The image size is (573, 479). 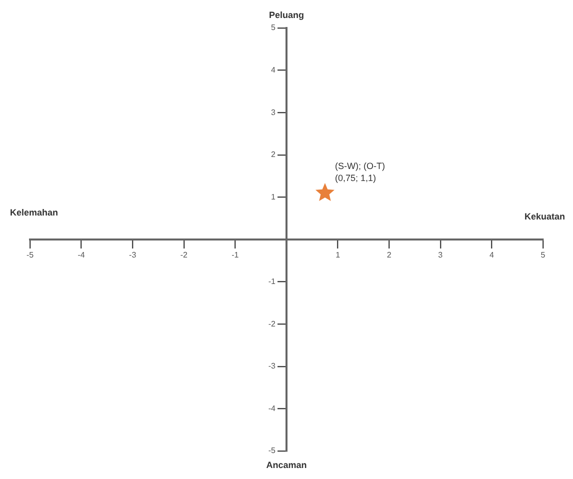 I want to click on x-tick-label: 3, so click(x=441, y=255).